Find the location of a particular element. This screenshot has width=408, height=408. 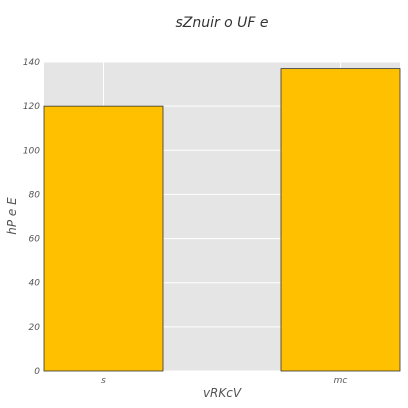

y-tick-label: 120 is located at coordinates (31, 107).